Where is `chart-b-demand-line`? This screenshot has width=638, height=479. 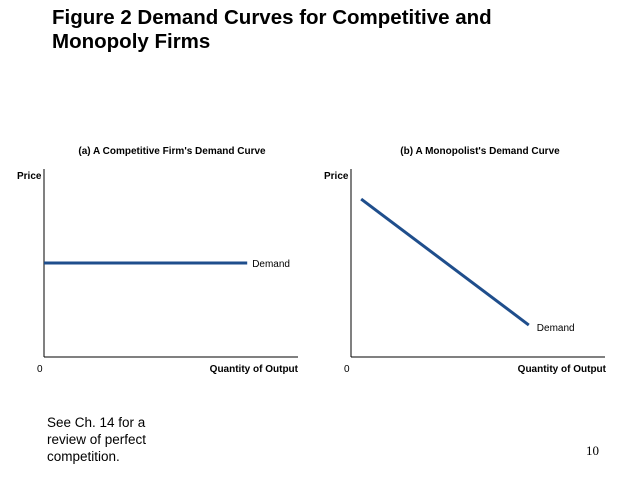 chart-b-demand-line is located at coordinates (445, 262).